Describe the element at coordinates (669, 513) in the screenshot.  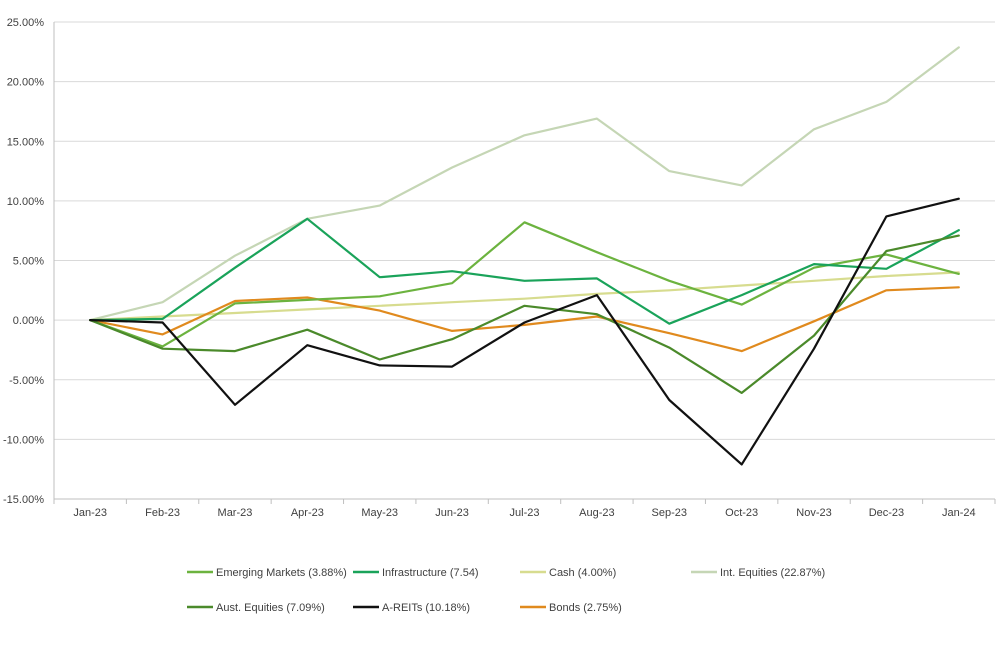
I see `x-tick-label: Sep-23` at that location.